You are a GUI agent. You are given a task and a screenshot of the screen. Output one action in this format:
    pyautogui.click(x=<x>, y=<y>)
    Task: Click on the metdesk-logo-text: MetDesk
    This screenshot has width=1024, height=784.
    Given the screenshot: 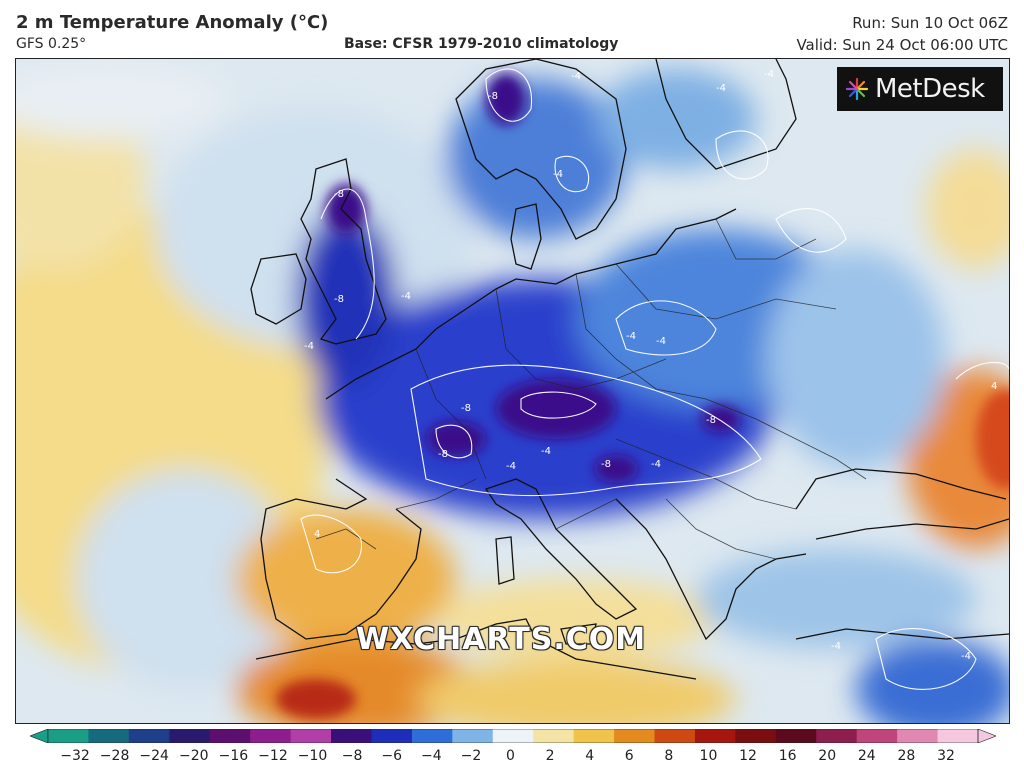 What is the action you would take?
    pyautogui.click(x=930, y=89)
    